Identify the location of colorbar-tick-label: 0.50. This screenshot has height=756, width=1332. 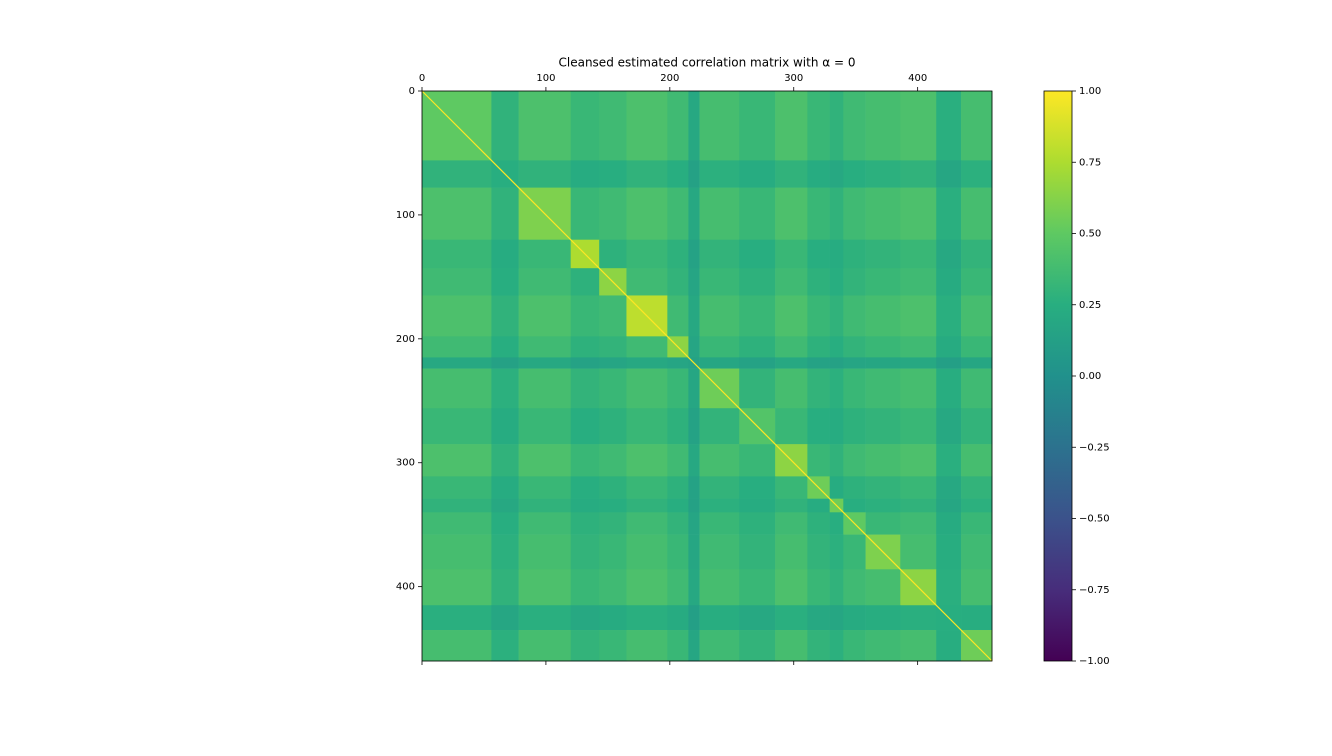
(1090, 234).